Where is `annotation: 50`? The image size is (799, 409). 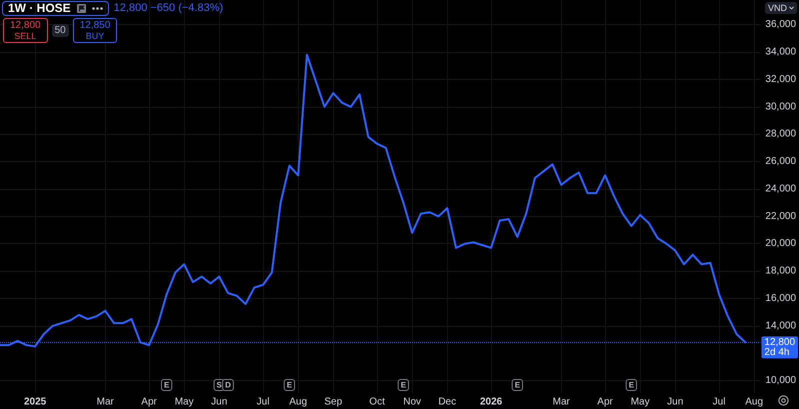 annotation: 50 is located at coordinates (60, 30).